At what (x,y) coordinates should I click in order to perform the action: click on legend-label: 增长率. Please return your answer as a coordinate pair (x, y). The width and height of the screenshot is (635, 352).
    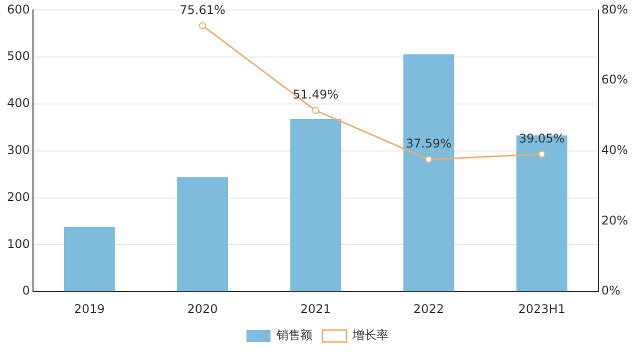
    Looking at the image, I should click on (370, 335).